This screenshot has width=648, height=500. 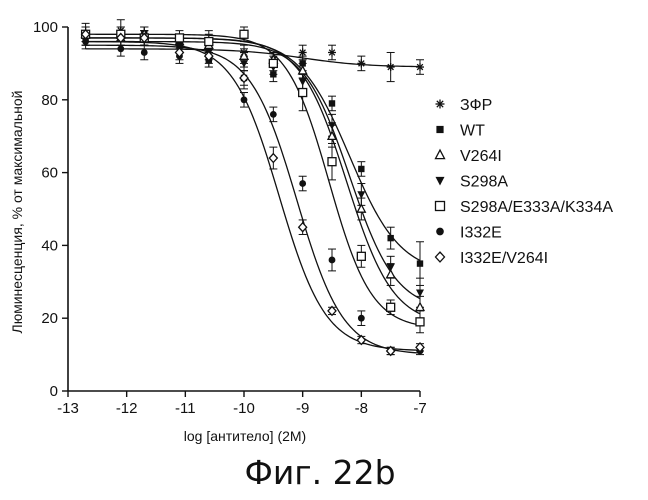 What do you see at coordinates (253, 58) in the screenshot?
I see `fit-curve-зфр` at bounding box center [253, 58].